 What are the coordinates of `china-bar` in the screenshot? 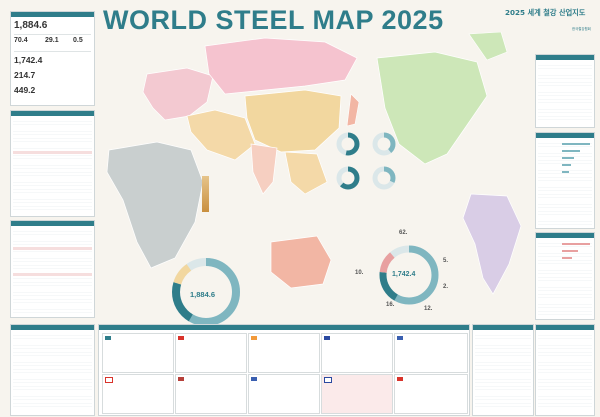 It's located at (205, 194).